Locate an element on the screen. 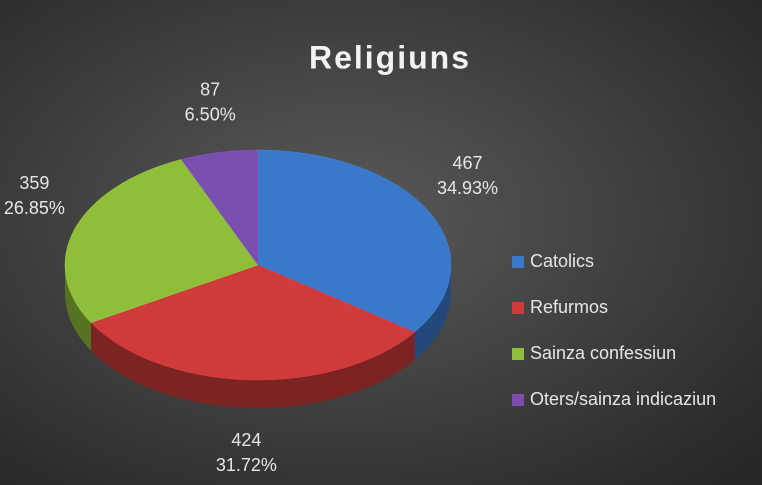  data-label: 424 is located at coordinates (246, 440).